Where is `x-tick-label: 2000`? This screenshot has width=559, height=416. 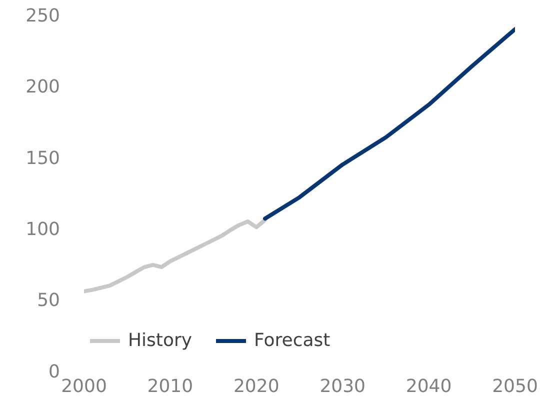
x-tick-label: 2000 is located at coordinates (84, 386).